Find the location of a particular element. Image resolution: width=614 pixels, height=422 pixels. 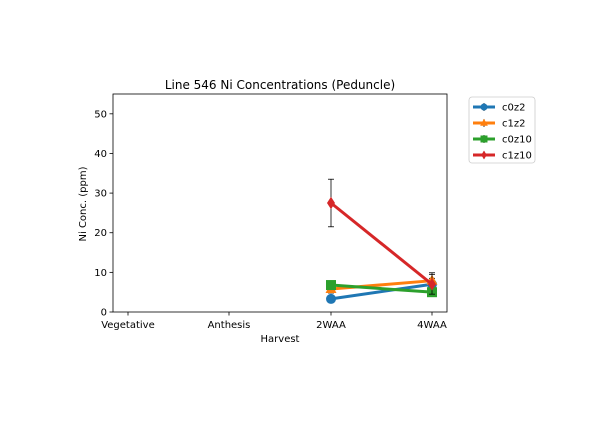

x-tick-label: 2WAA is located at coordinates (331, 325).